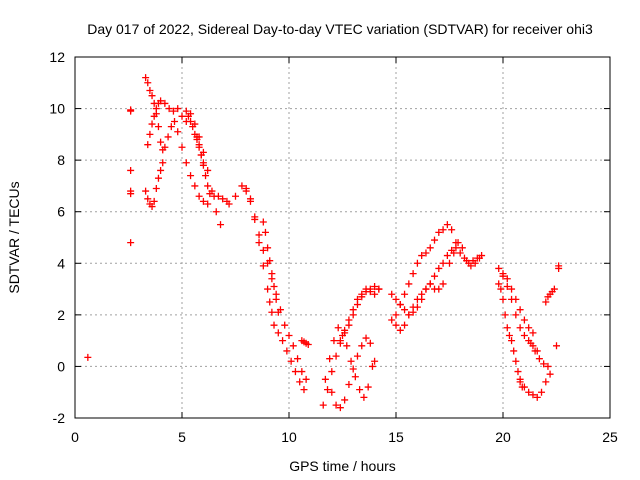 Image resolution: width=640 pixels, height=480 pixels. Describe the element at coordinates (503, 437) in the screenshot. I see `x-tick-label: 20` at that location.